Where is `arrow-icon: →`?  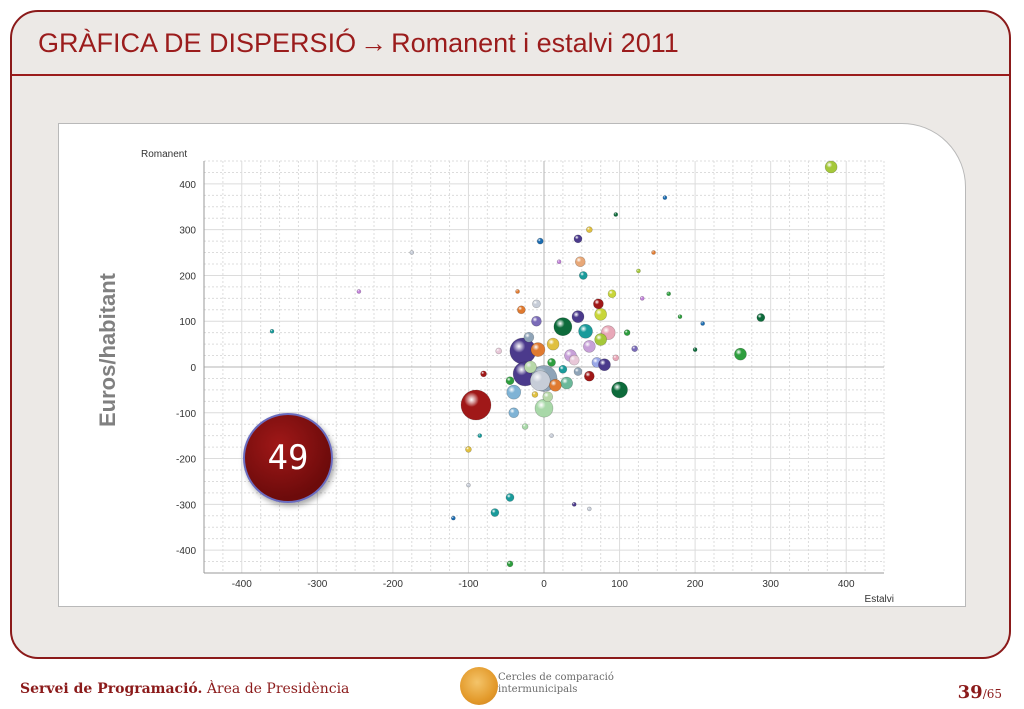
arrow-icon: → is located at coordinates (374, 43).